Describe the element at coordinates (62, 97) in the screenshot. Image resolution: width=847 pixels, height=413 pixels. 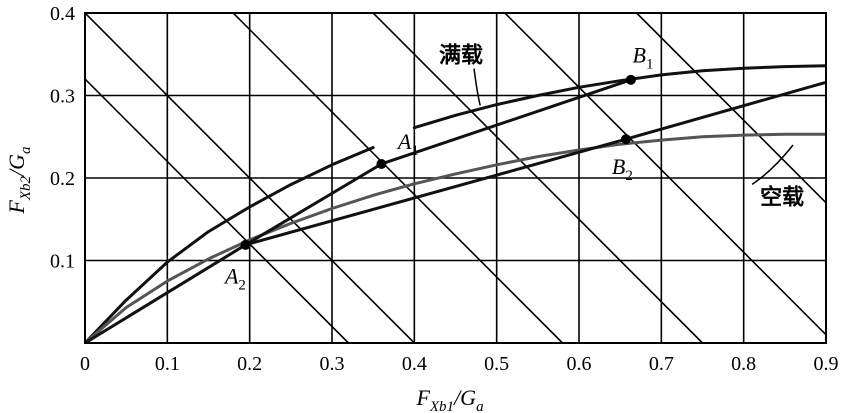
I see `y-tick-label: 0.3` at that location.